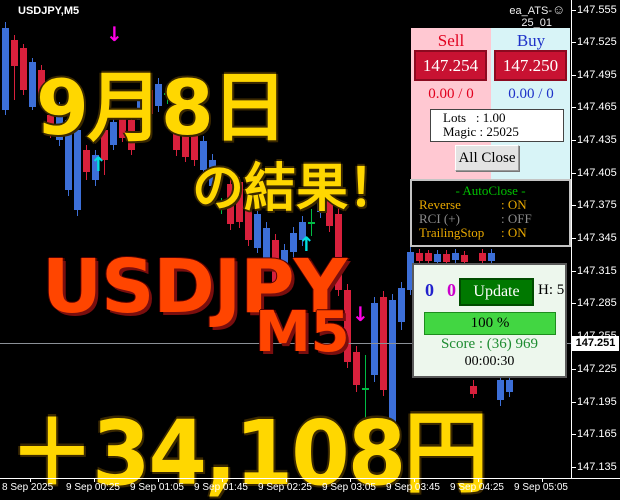 The height and width of the screenshot is (500, 620). I want to click on buy-arrow-icon: ↑, so click(98, 164).